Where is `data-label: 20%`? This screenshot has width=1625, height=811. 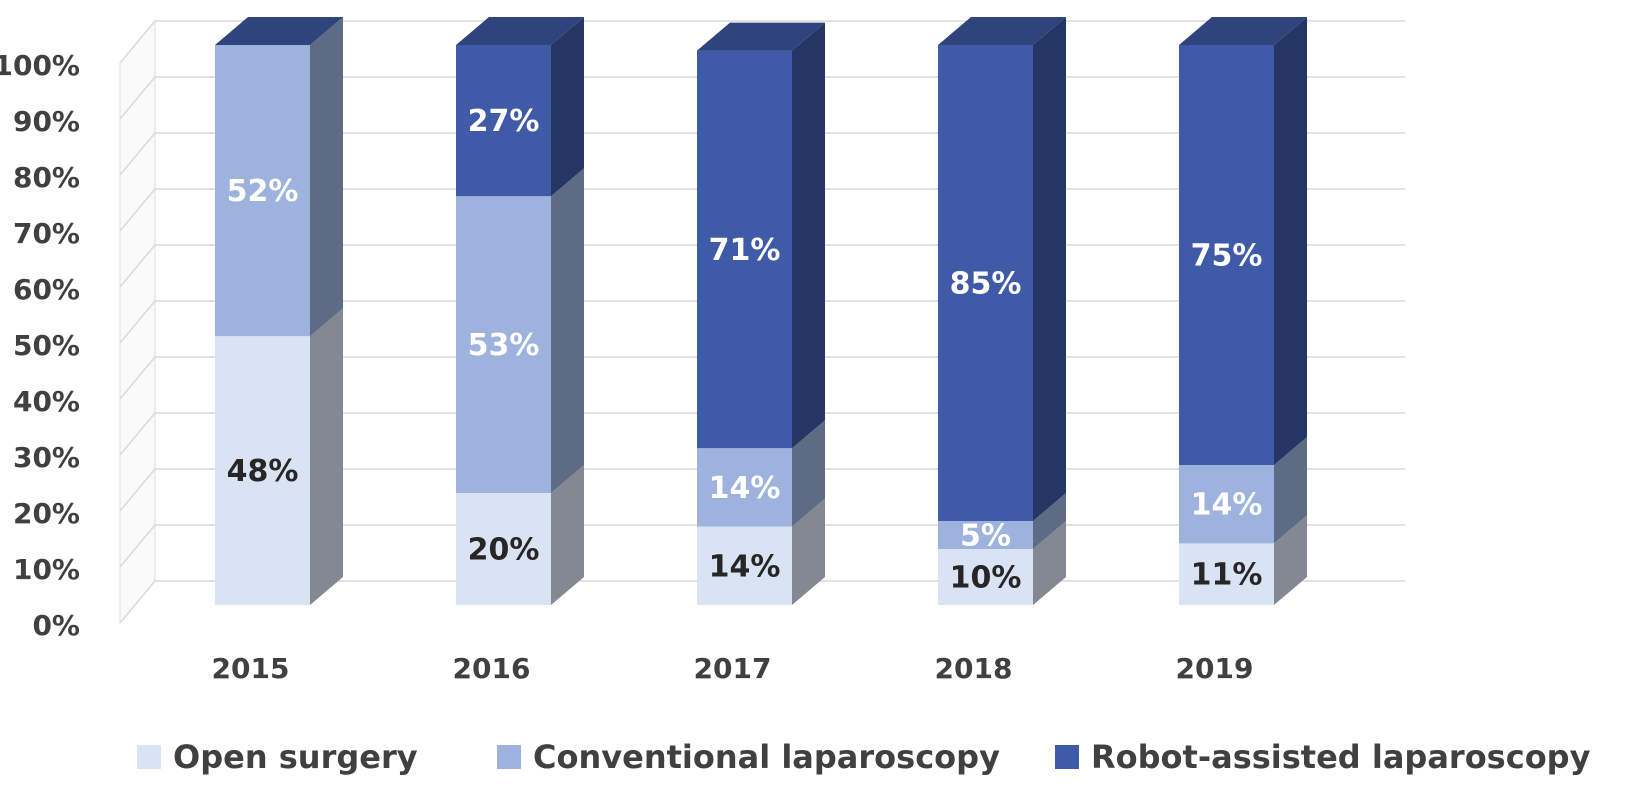
data-label: 20% is located at coordinates (504, 550).